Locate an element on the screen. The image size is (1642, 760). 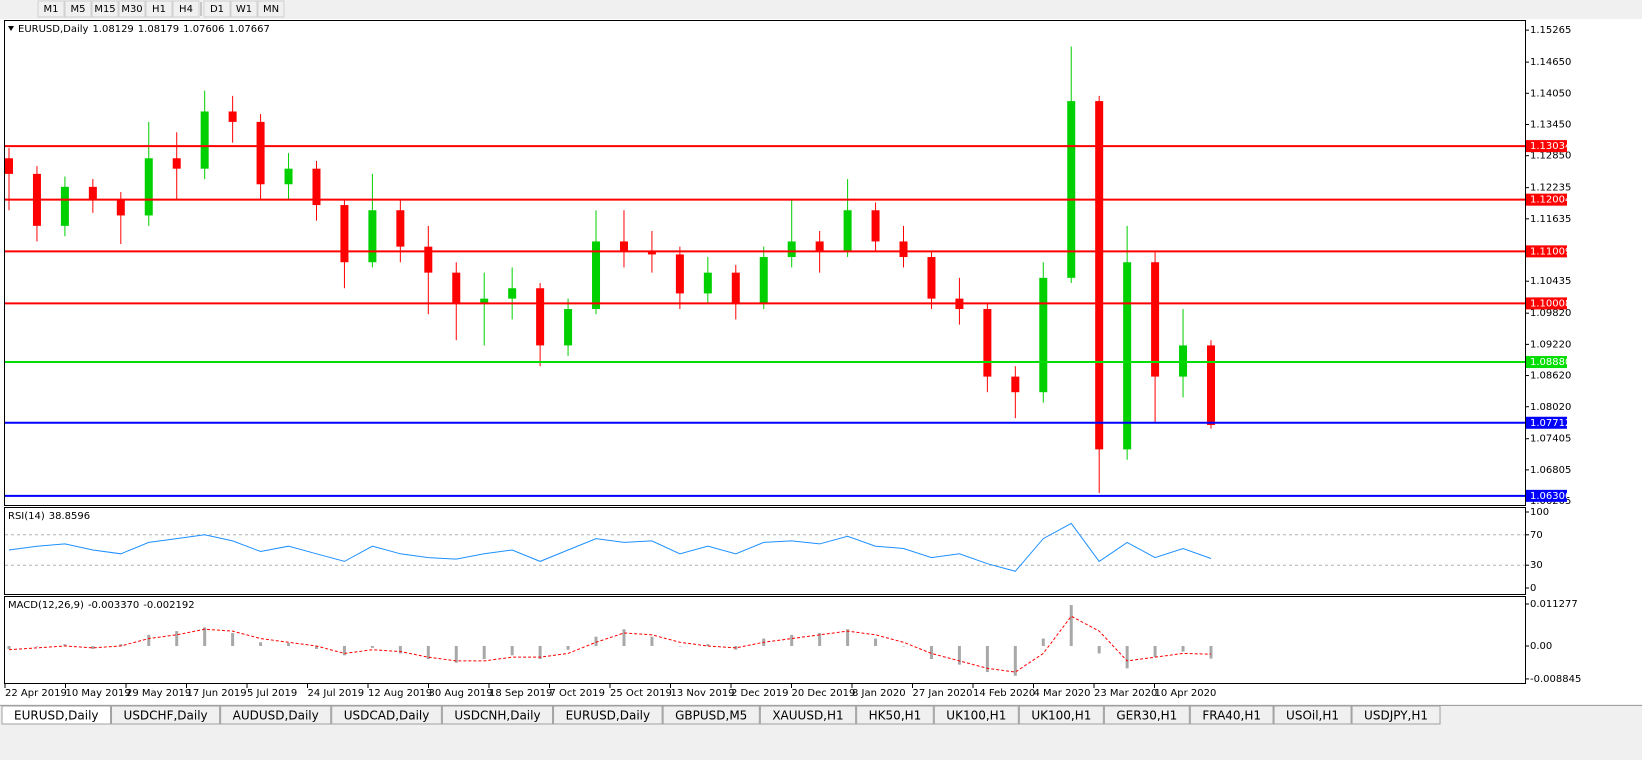
tab: FRA40,H1 is located at coordinates (1231, 715).